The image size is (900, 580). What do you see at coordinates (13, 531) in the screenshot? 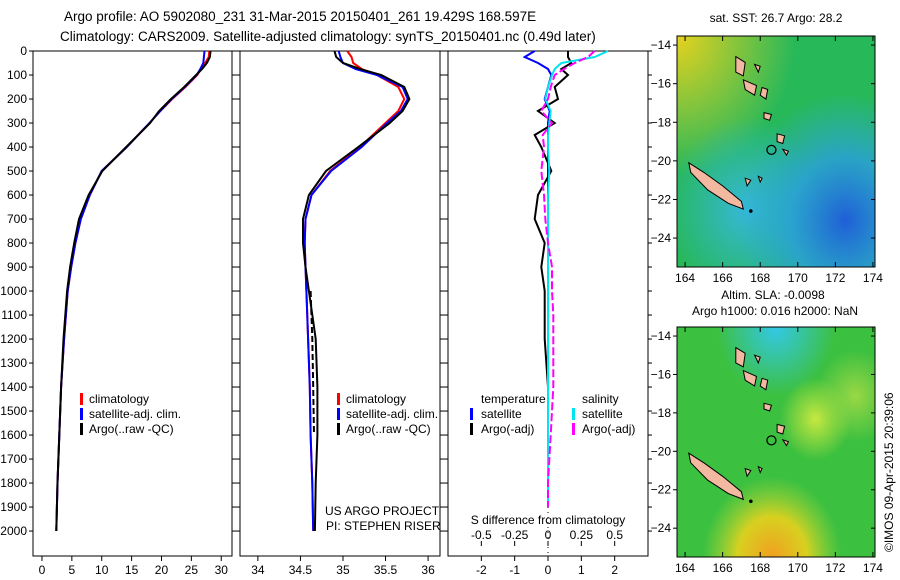
I see `y-tick-label: 2000` at bounding box center [13, 531].